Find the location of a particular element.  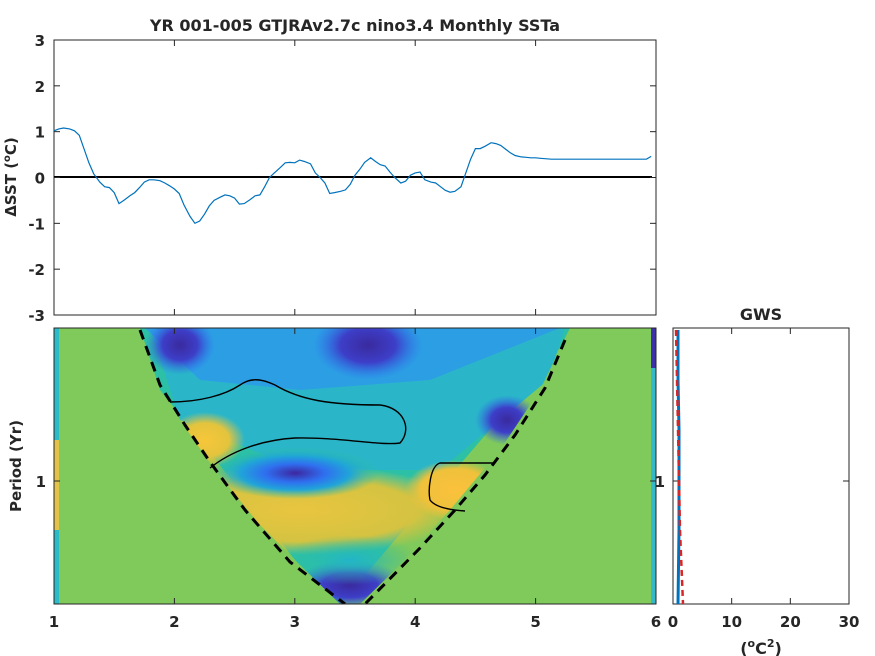

timeseries-ytick-label: 0 is located at coordinates (40, 179).